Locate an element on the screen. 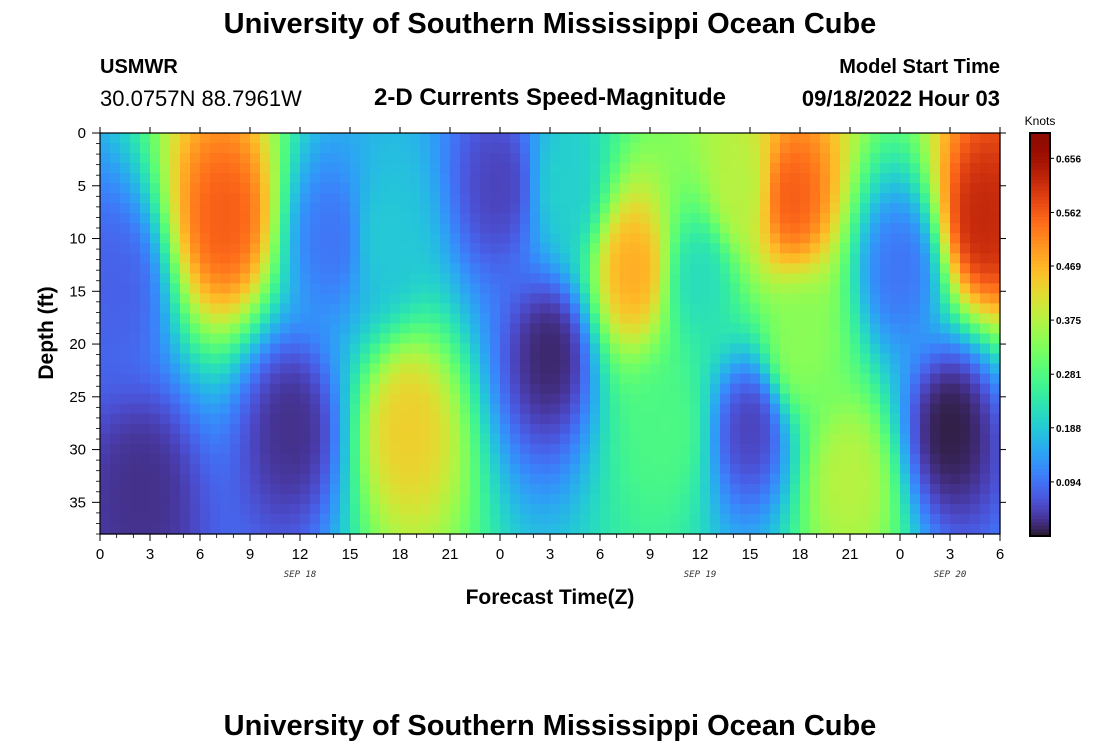 The width and height of the screenshot is (1100, 750). colorbar-label: 0.656 is located at coordinates (1068, 159).